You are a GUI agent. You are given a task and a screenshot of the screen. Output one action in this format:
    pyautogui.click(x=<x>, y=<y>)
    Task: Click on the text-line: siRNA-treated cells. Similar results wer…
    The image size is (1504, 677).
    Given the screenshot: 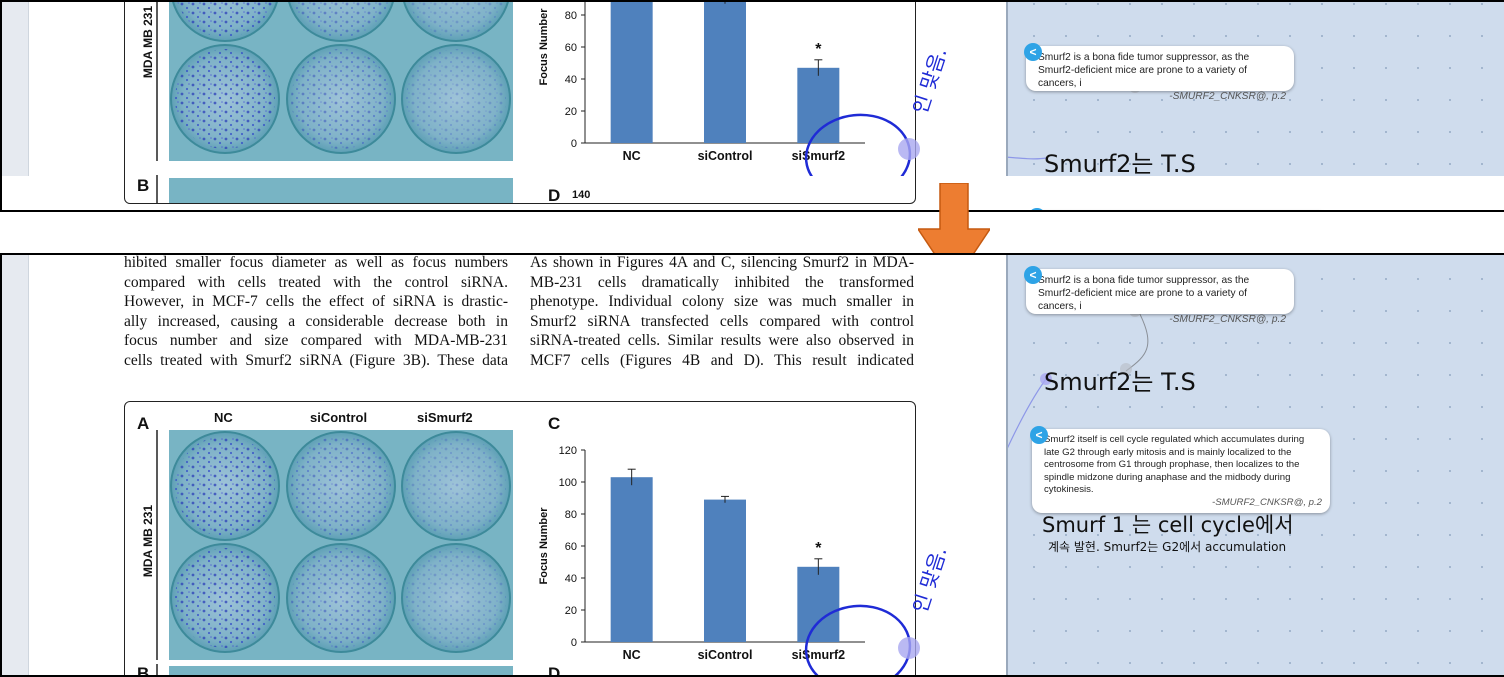 What is the action you would take?
    pyautogui.click(x=722, y=340)
    